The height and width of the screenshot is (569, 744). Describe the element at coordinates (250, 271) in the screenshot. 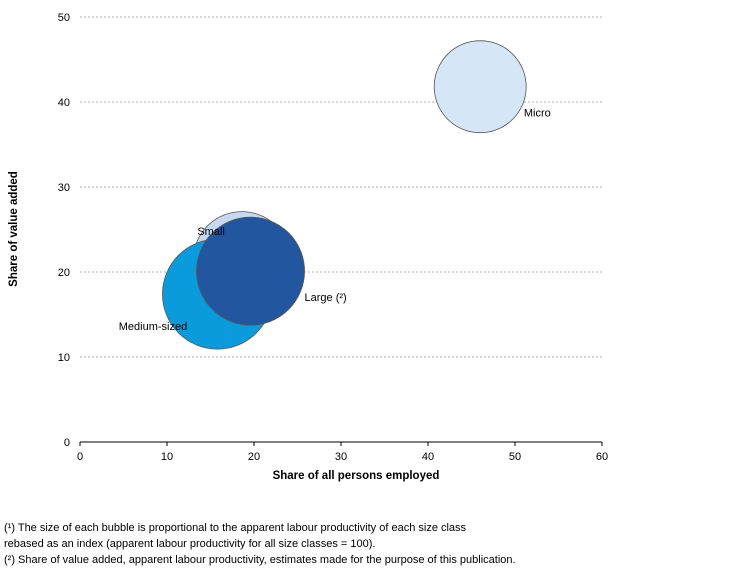

I see `bubble-large` at that location.